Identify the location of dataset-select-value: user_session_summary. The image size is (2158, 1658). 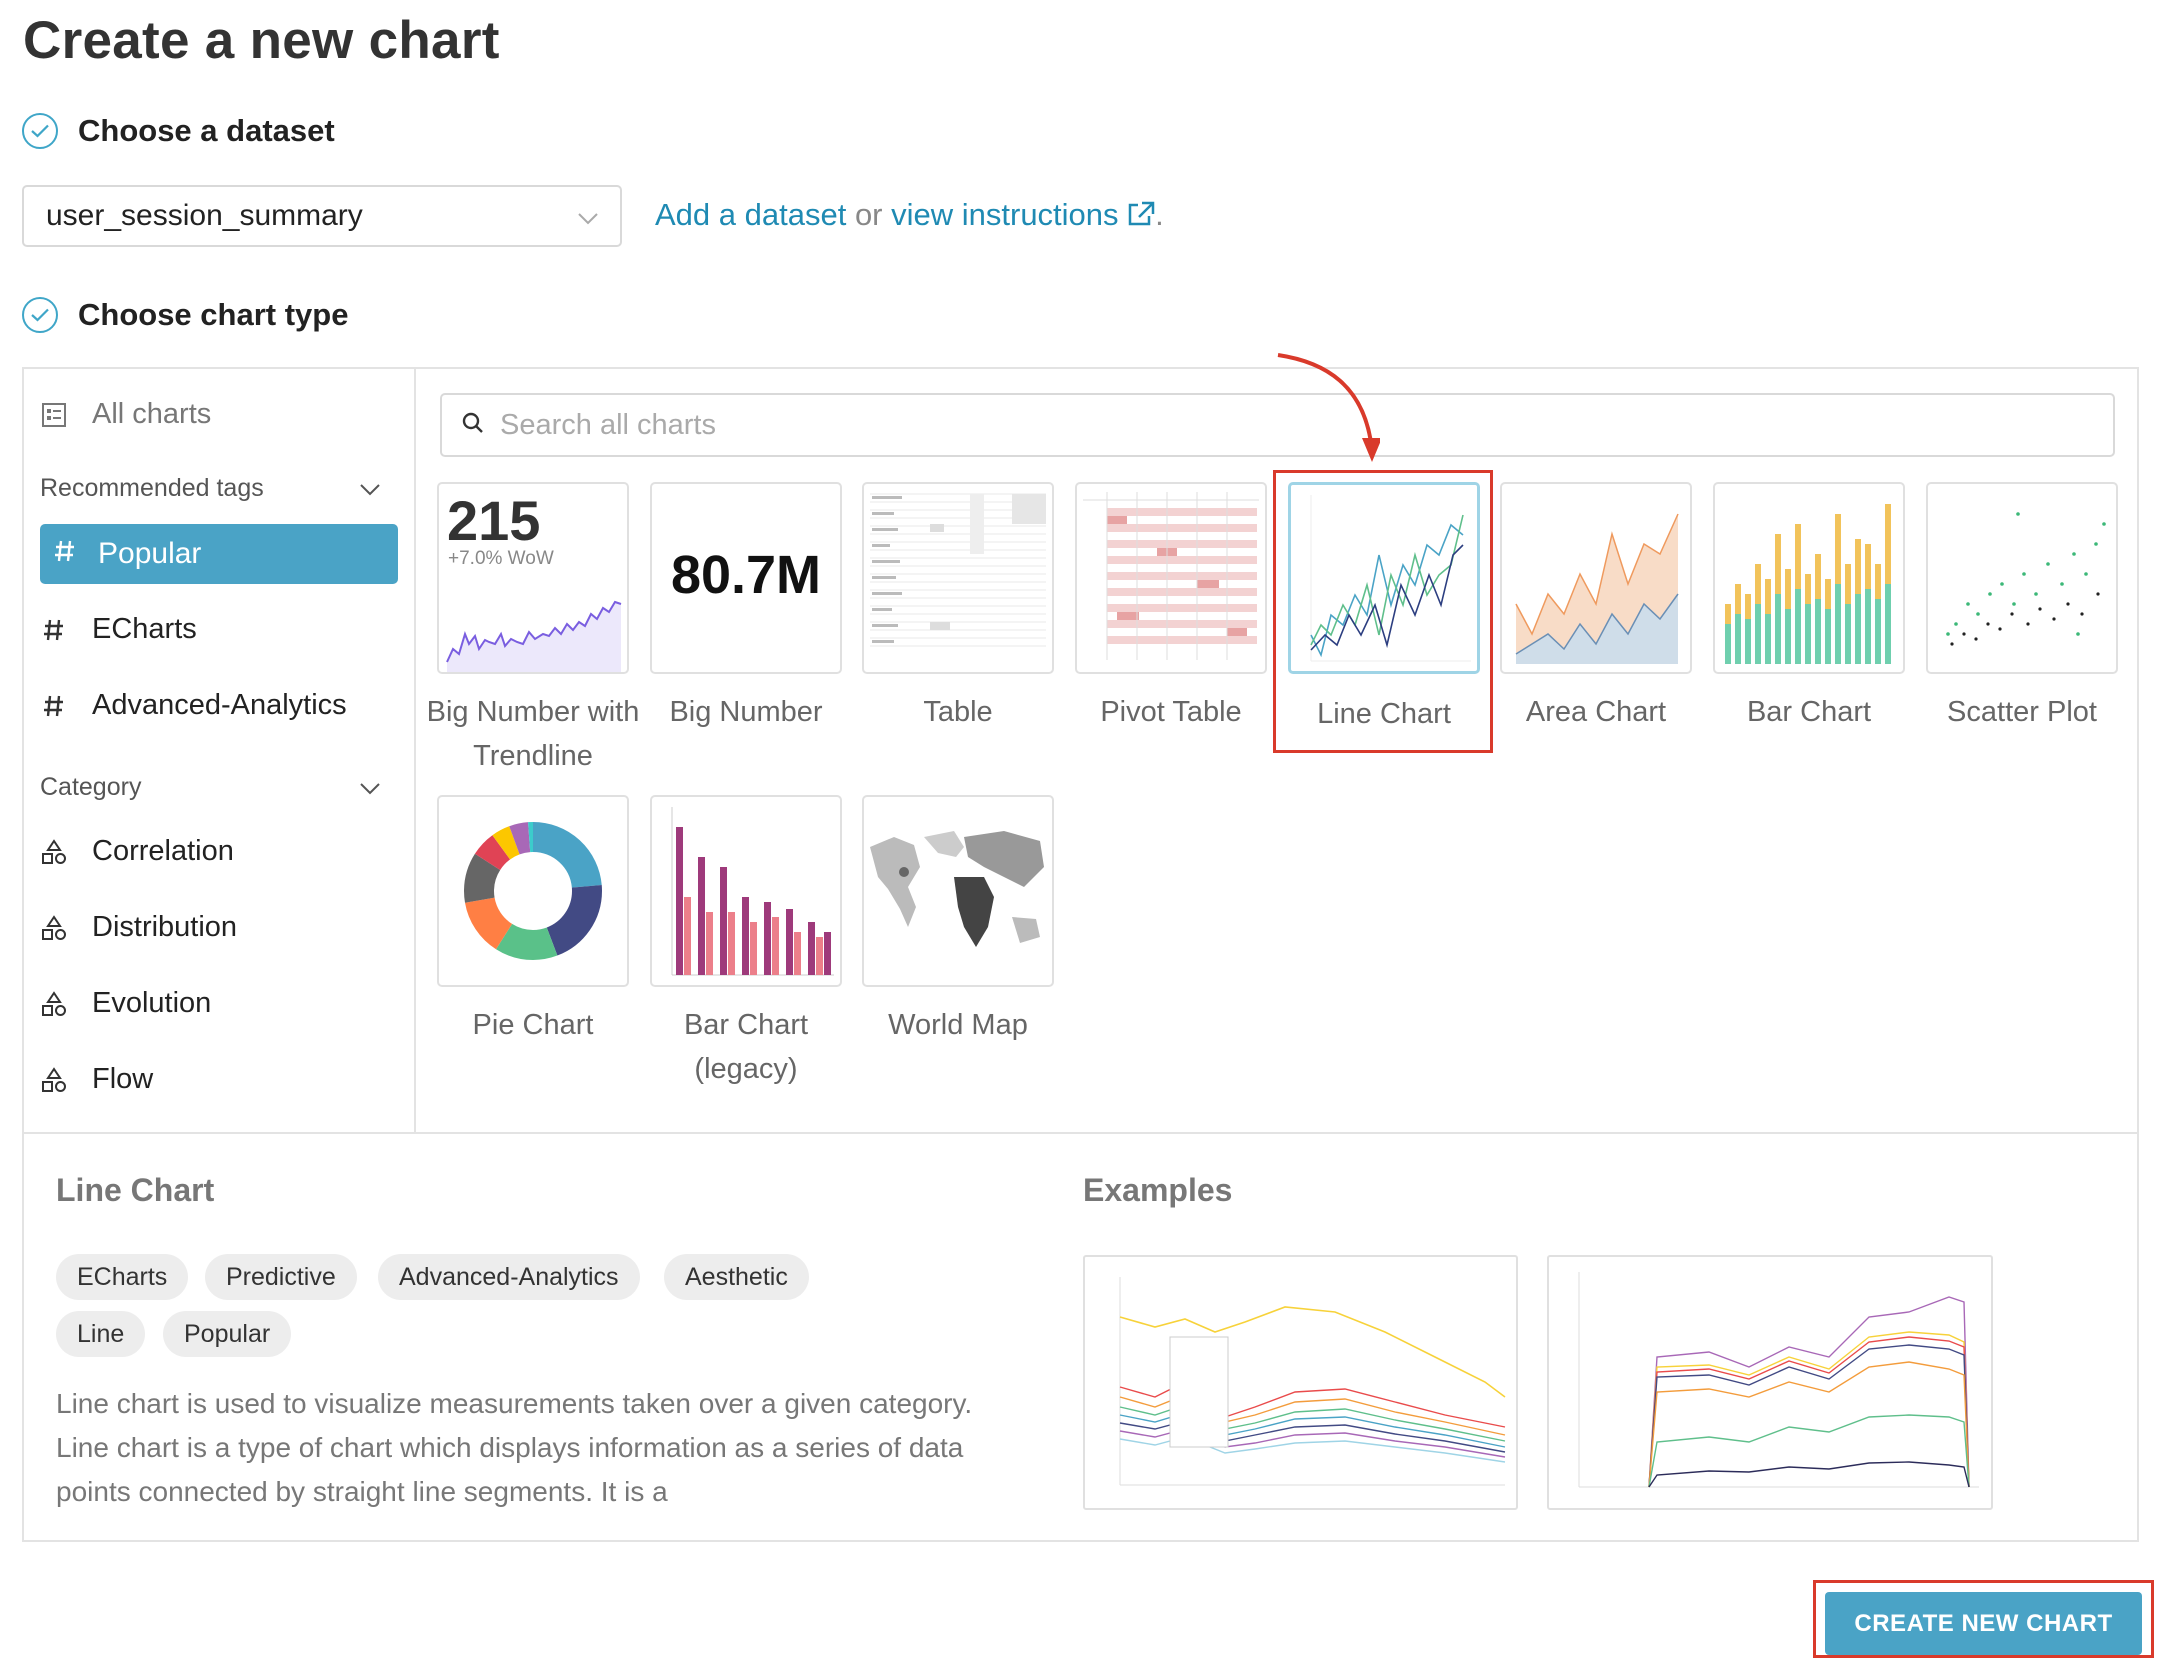
(204, 215).